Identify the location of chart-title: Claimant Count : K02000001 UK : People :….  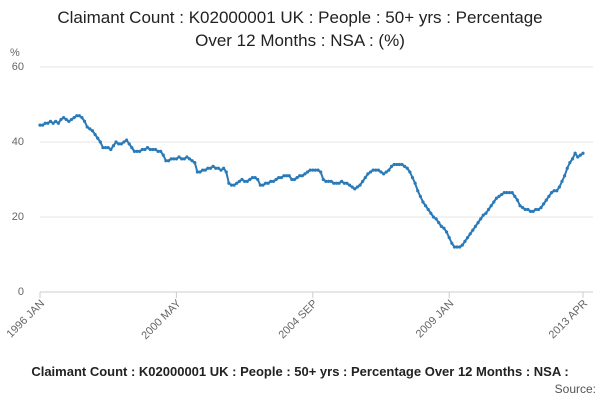
(300, 29).